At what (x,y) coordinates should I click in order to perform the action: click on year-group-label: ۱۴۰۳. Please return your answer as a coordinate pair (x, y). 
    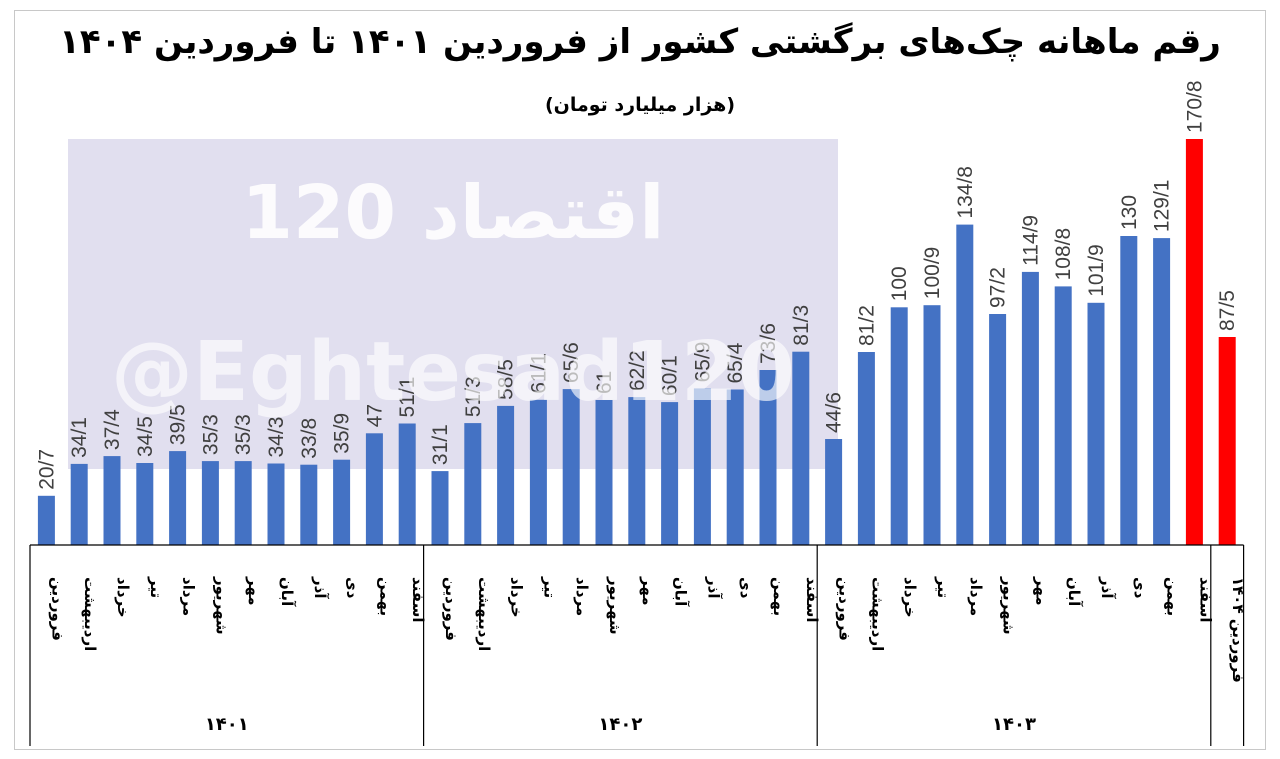
    Looking at the image, I should click on (1014, 724).